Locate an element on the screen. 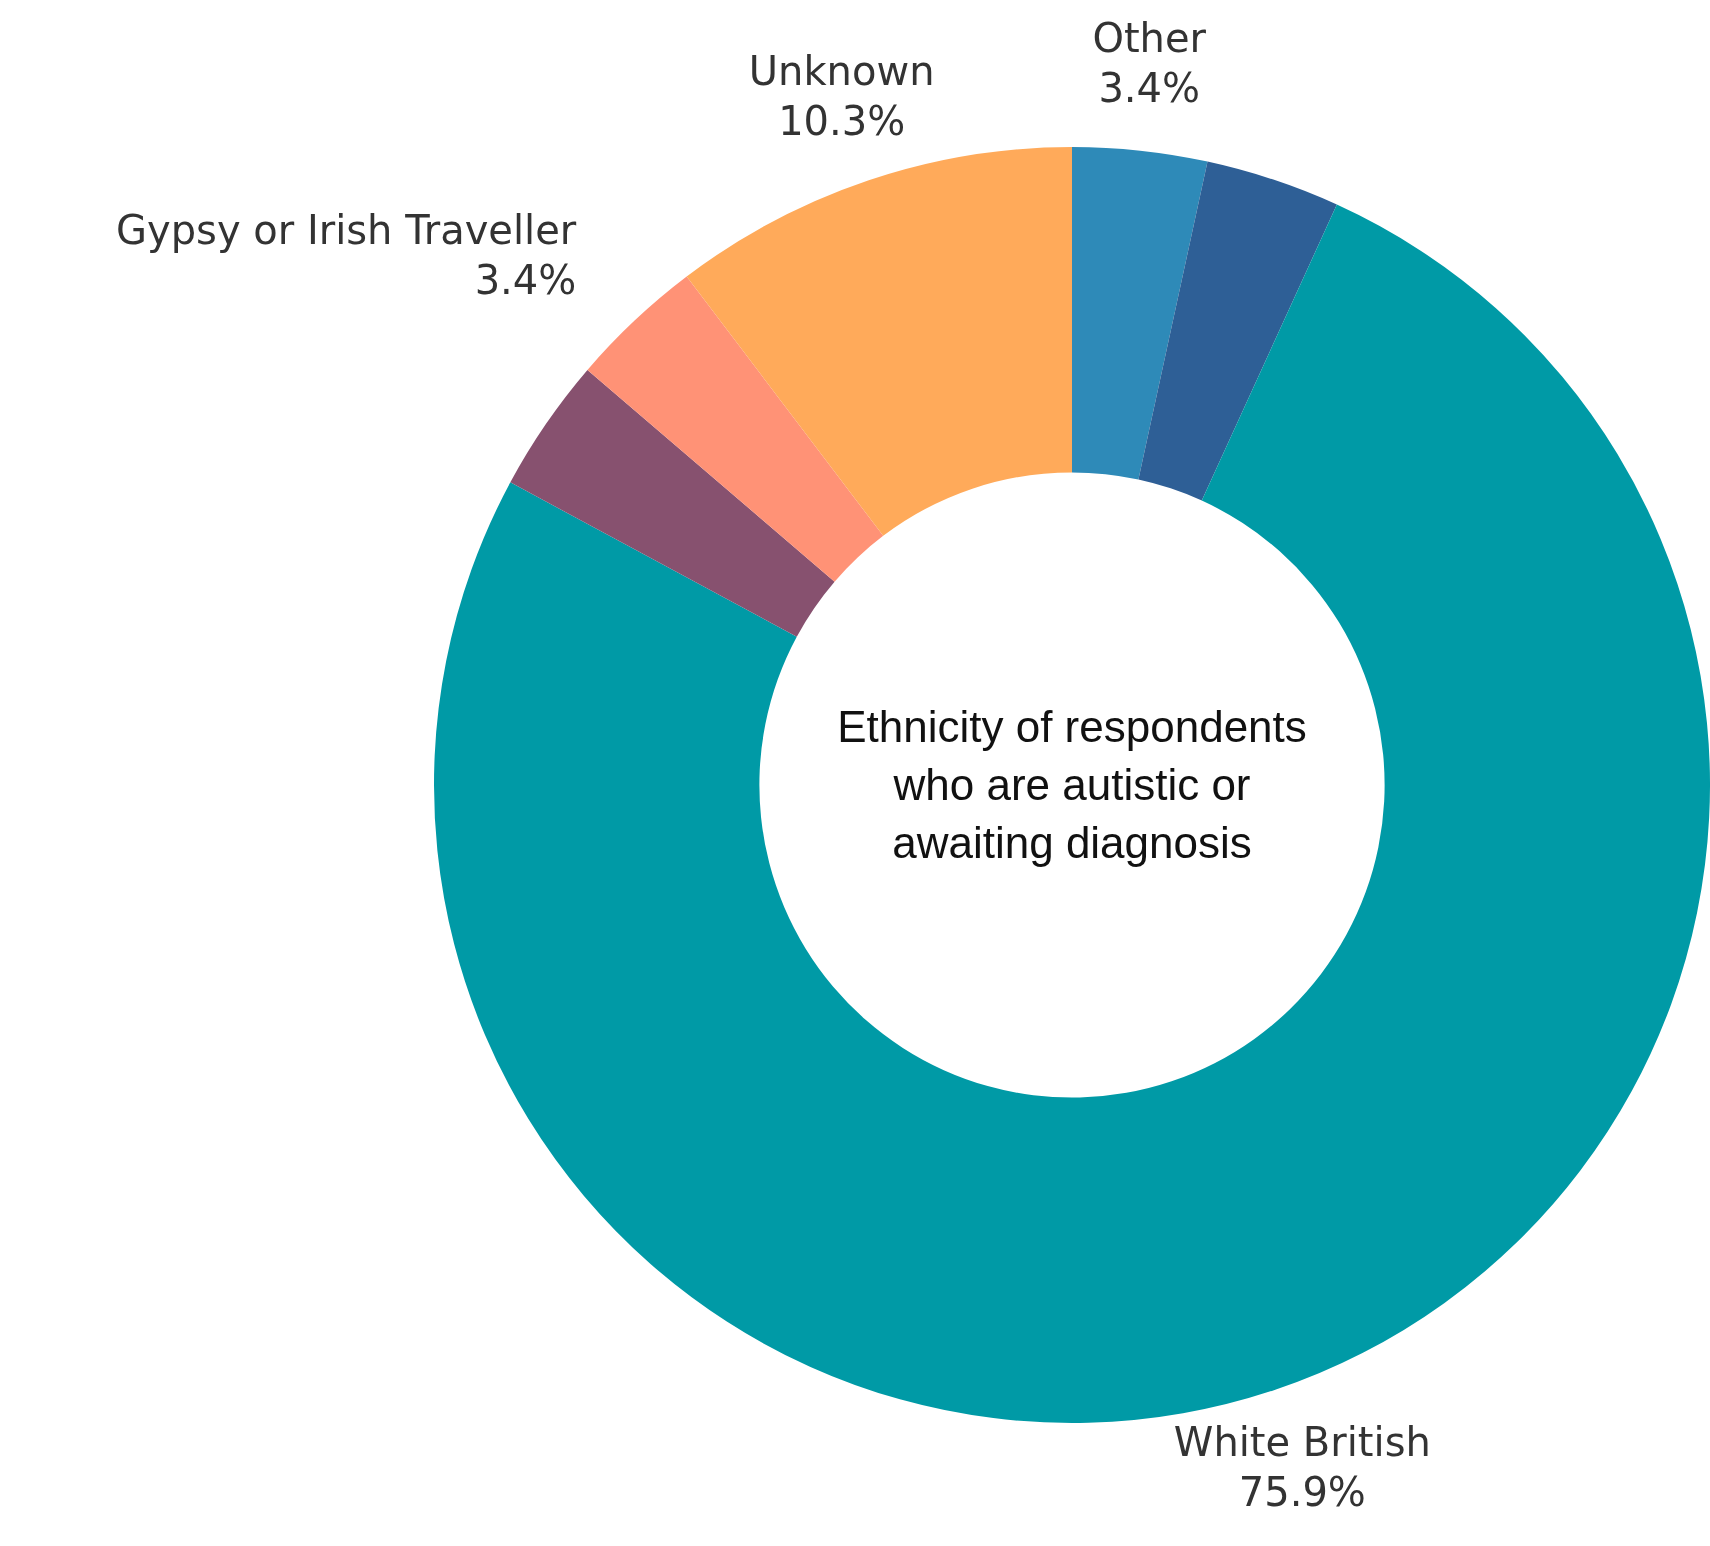 This screenshot has height=1546, width=1710. slice-label: Other is located at coordinates (1149, 37).